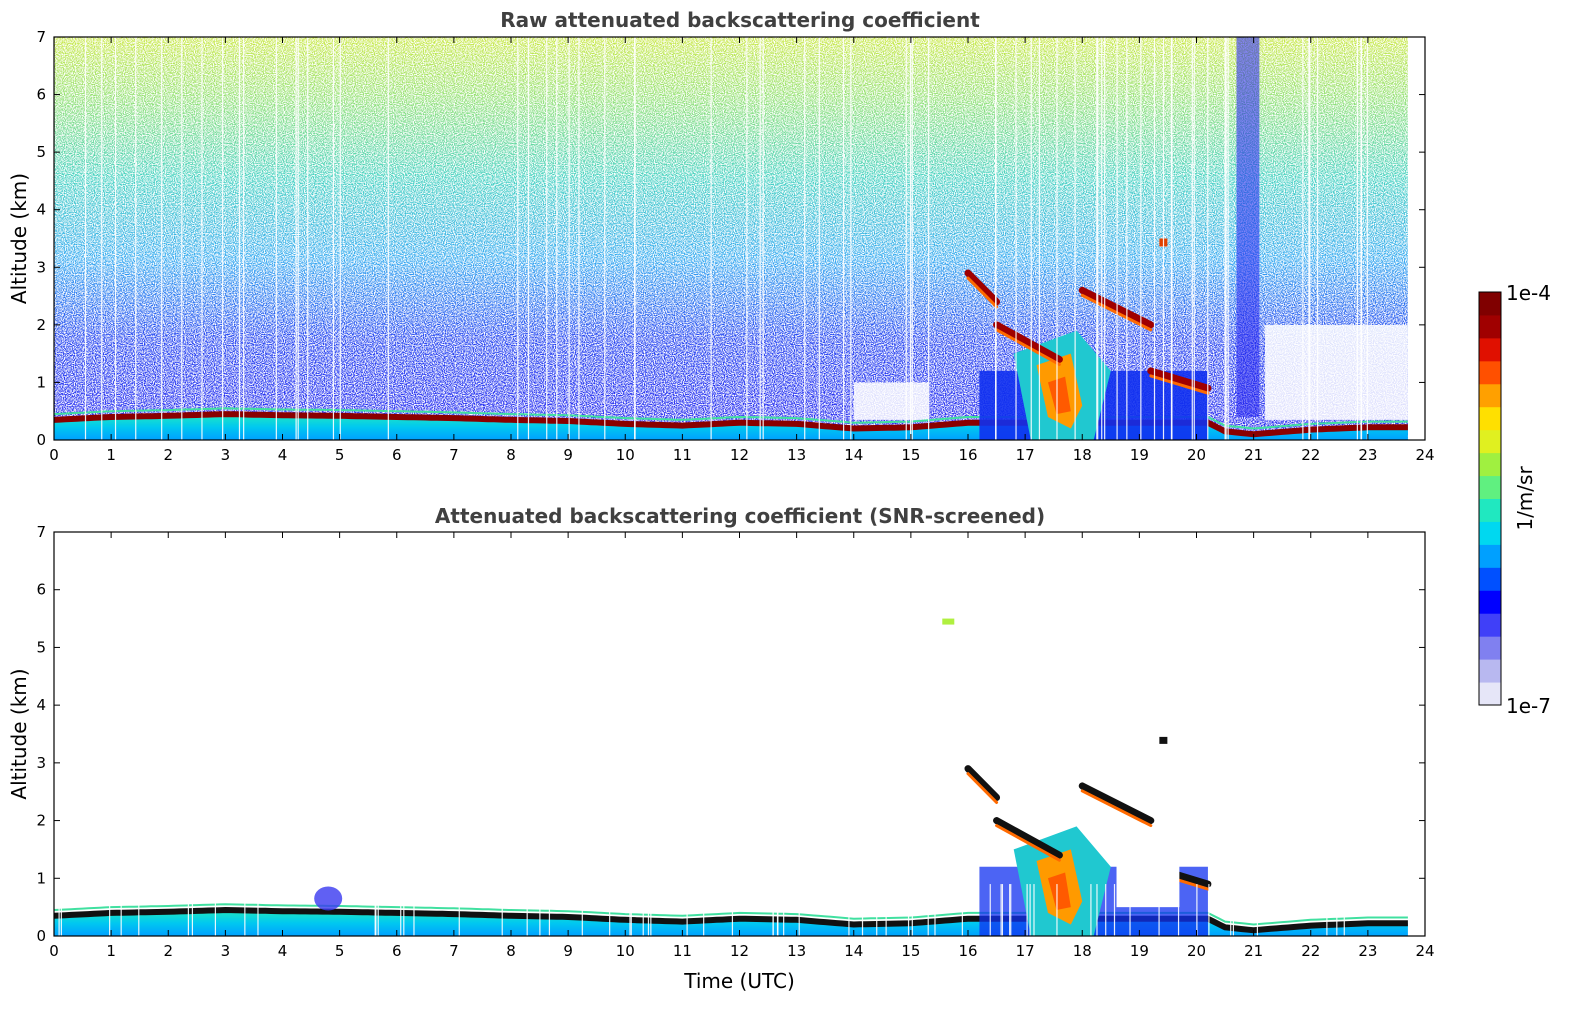  Describe the element at coordinates (1148, 875) in the screenshot. I see `screened-gap` at that location.